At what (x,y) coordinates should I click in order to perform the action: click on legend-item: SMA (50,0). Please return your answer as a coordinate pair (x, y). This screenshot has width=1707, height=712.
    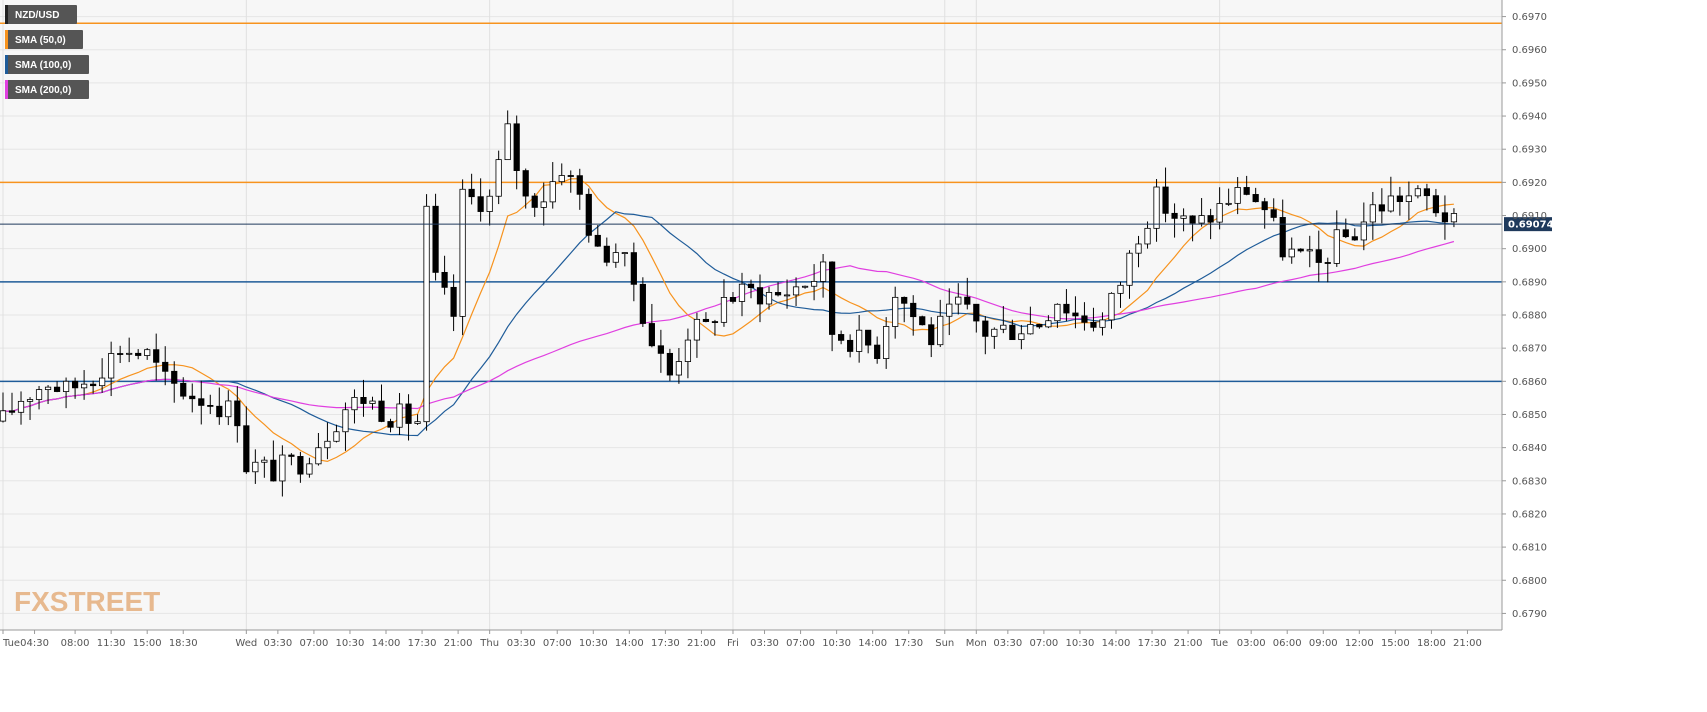
    Looking at the image, I should click on (44, 39).